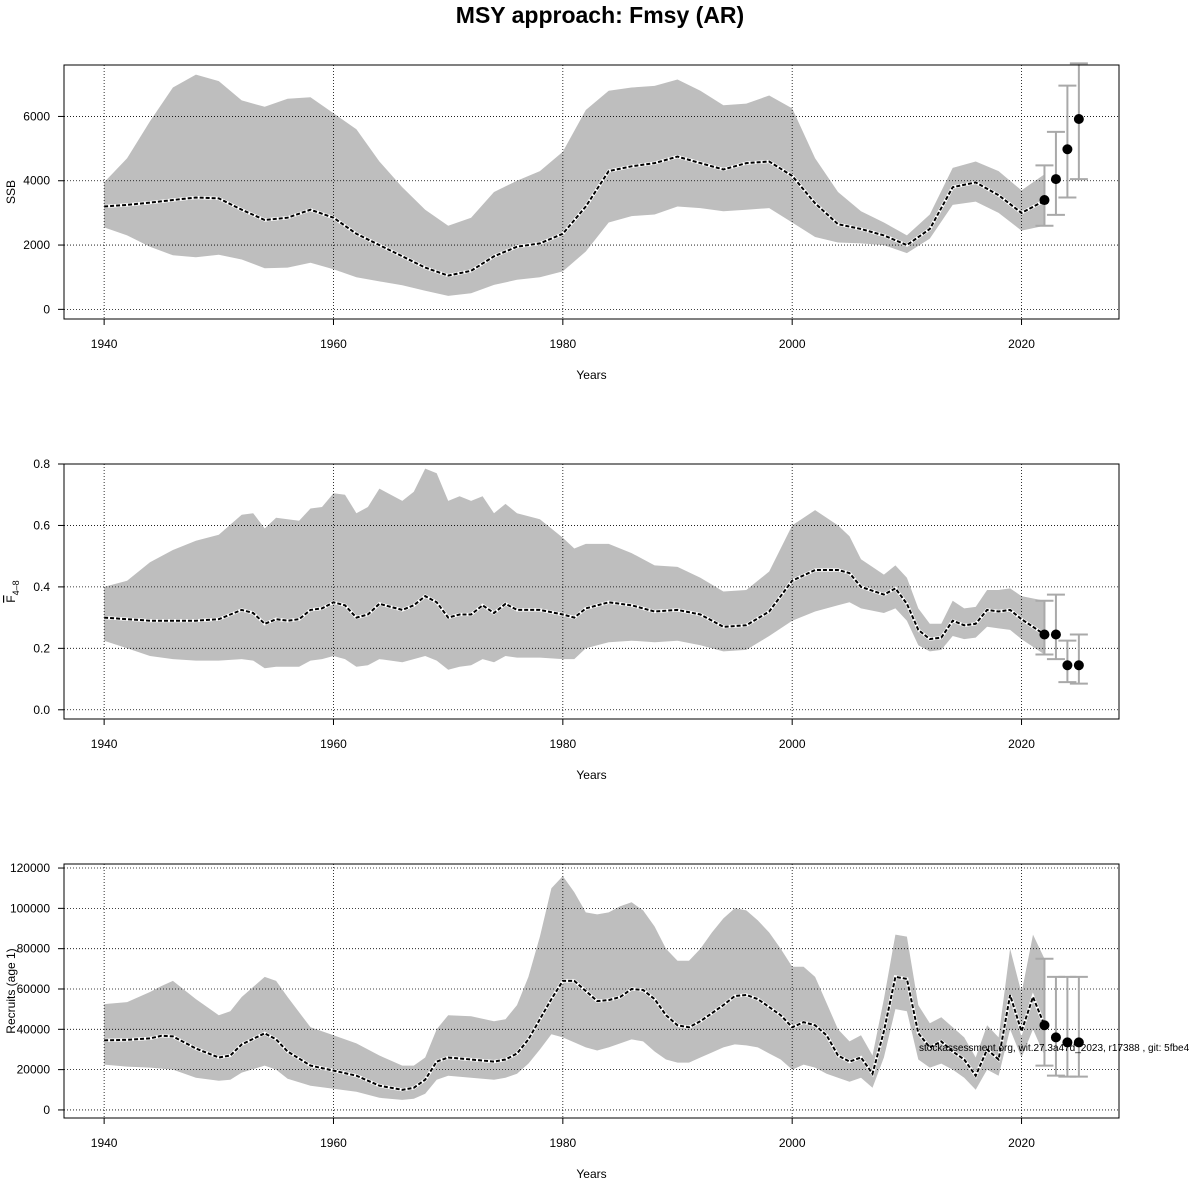 The height and width of the screenshot is (1200, 1200). Describe the element at coordinates (34, 949) in the screenshot. I see `y-tick-label: 80000` at that location.